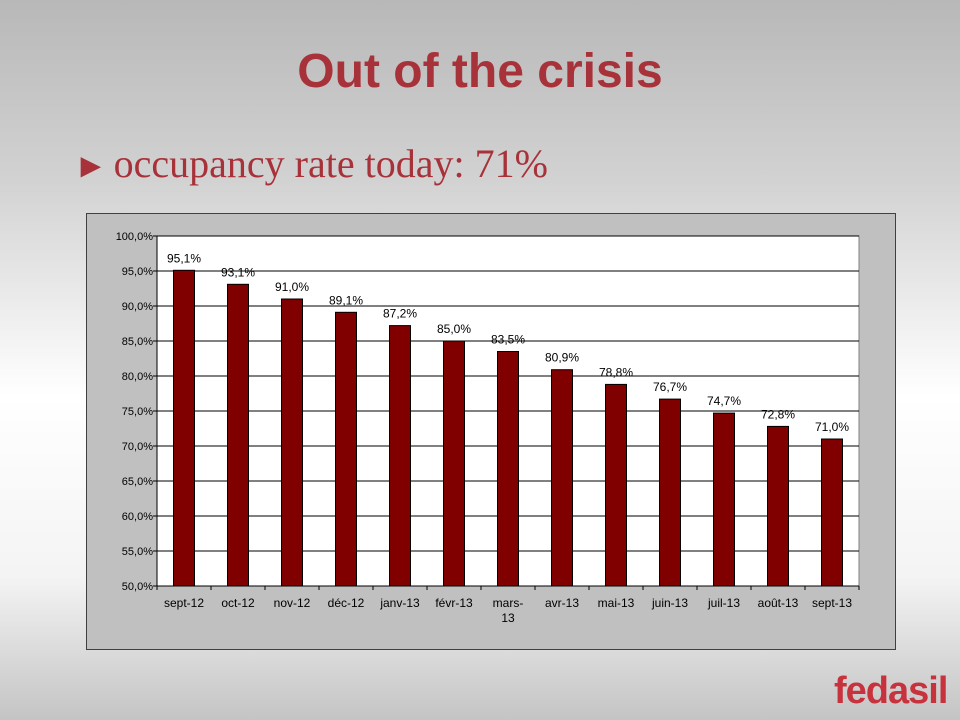 The height and width of the screenshot is (720, 960). I want to click on x-tick-label: juil-13, so click(723, 603).